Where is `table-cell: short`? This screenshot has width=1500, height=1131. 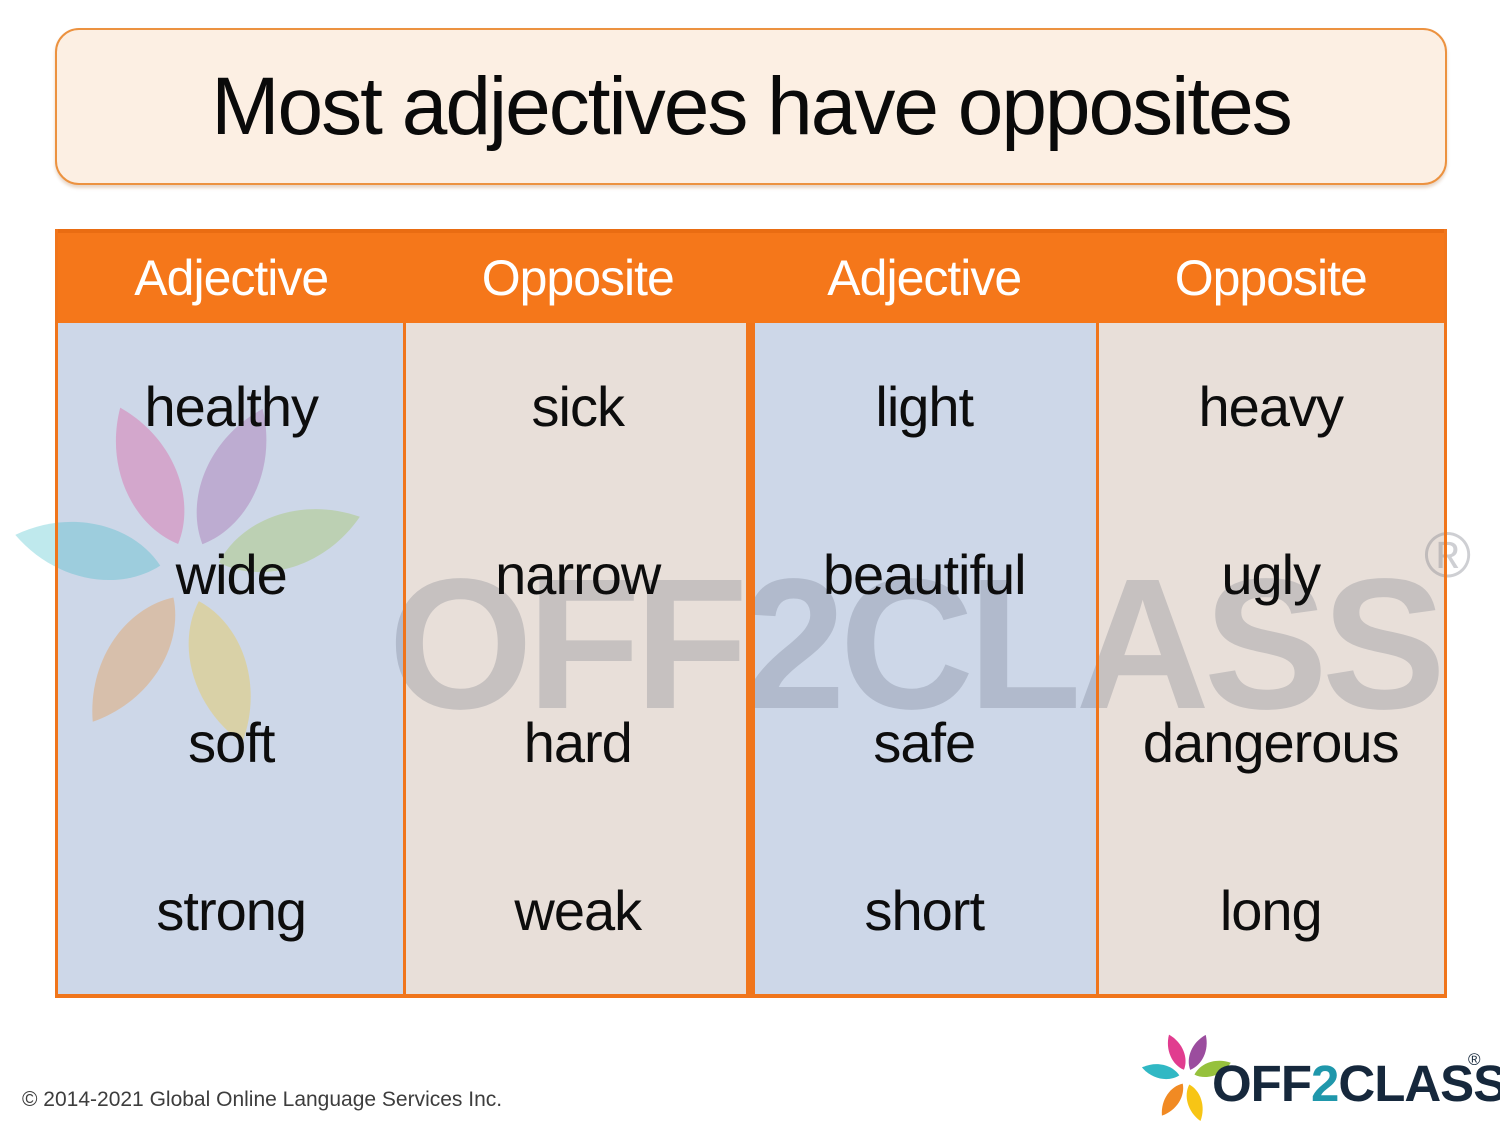 table-cell: short is located at coordinates (924, 910).